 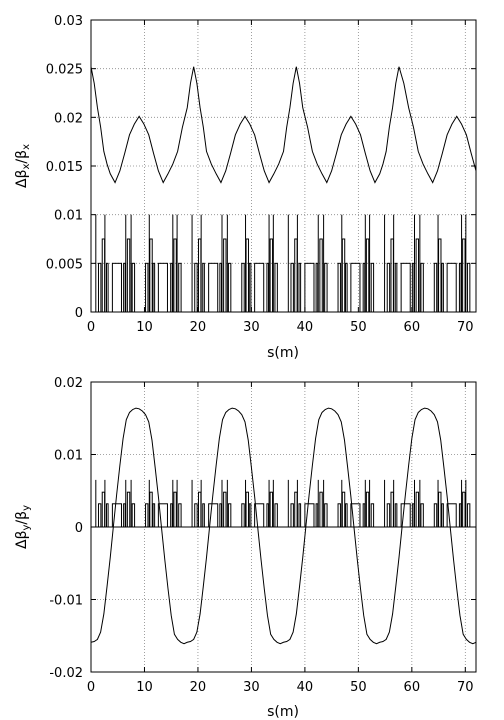 What do you see at coordinates (305, 687) in the screenshot?
I see `beta-y-xtick-label: 40` at bounding box center [305, 687].